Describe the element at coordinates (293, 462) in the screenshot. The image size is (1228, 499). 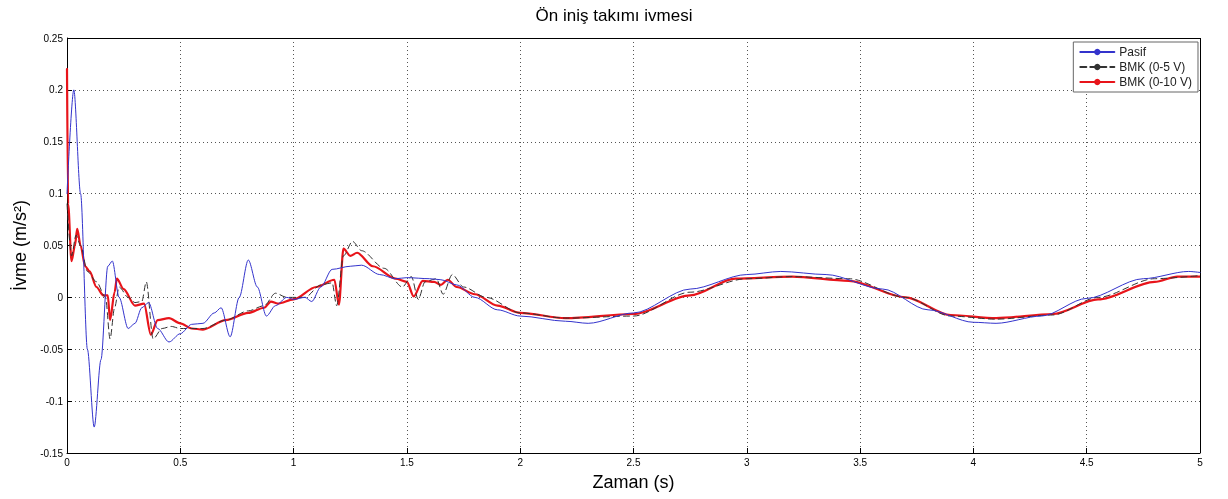
I see `x-tick-label: 1` at that location.